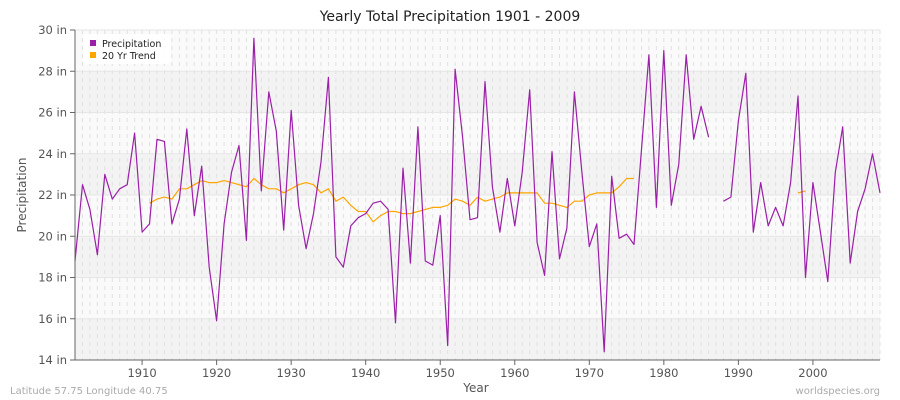 This screenshot has height=400, width=900. What do you see at coordinates (802, 177) in the screenshot?
I see `series-line-segment` at bounding box center [802, 177].